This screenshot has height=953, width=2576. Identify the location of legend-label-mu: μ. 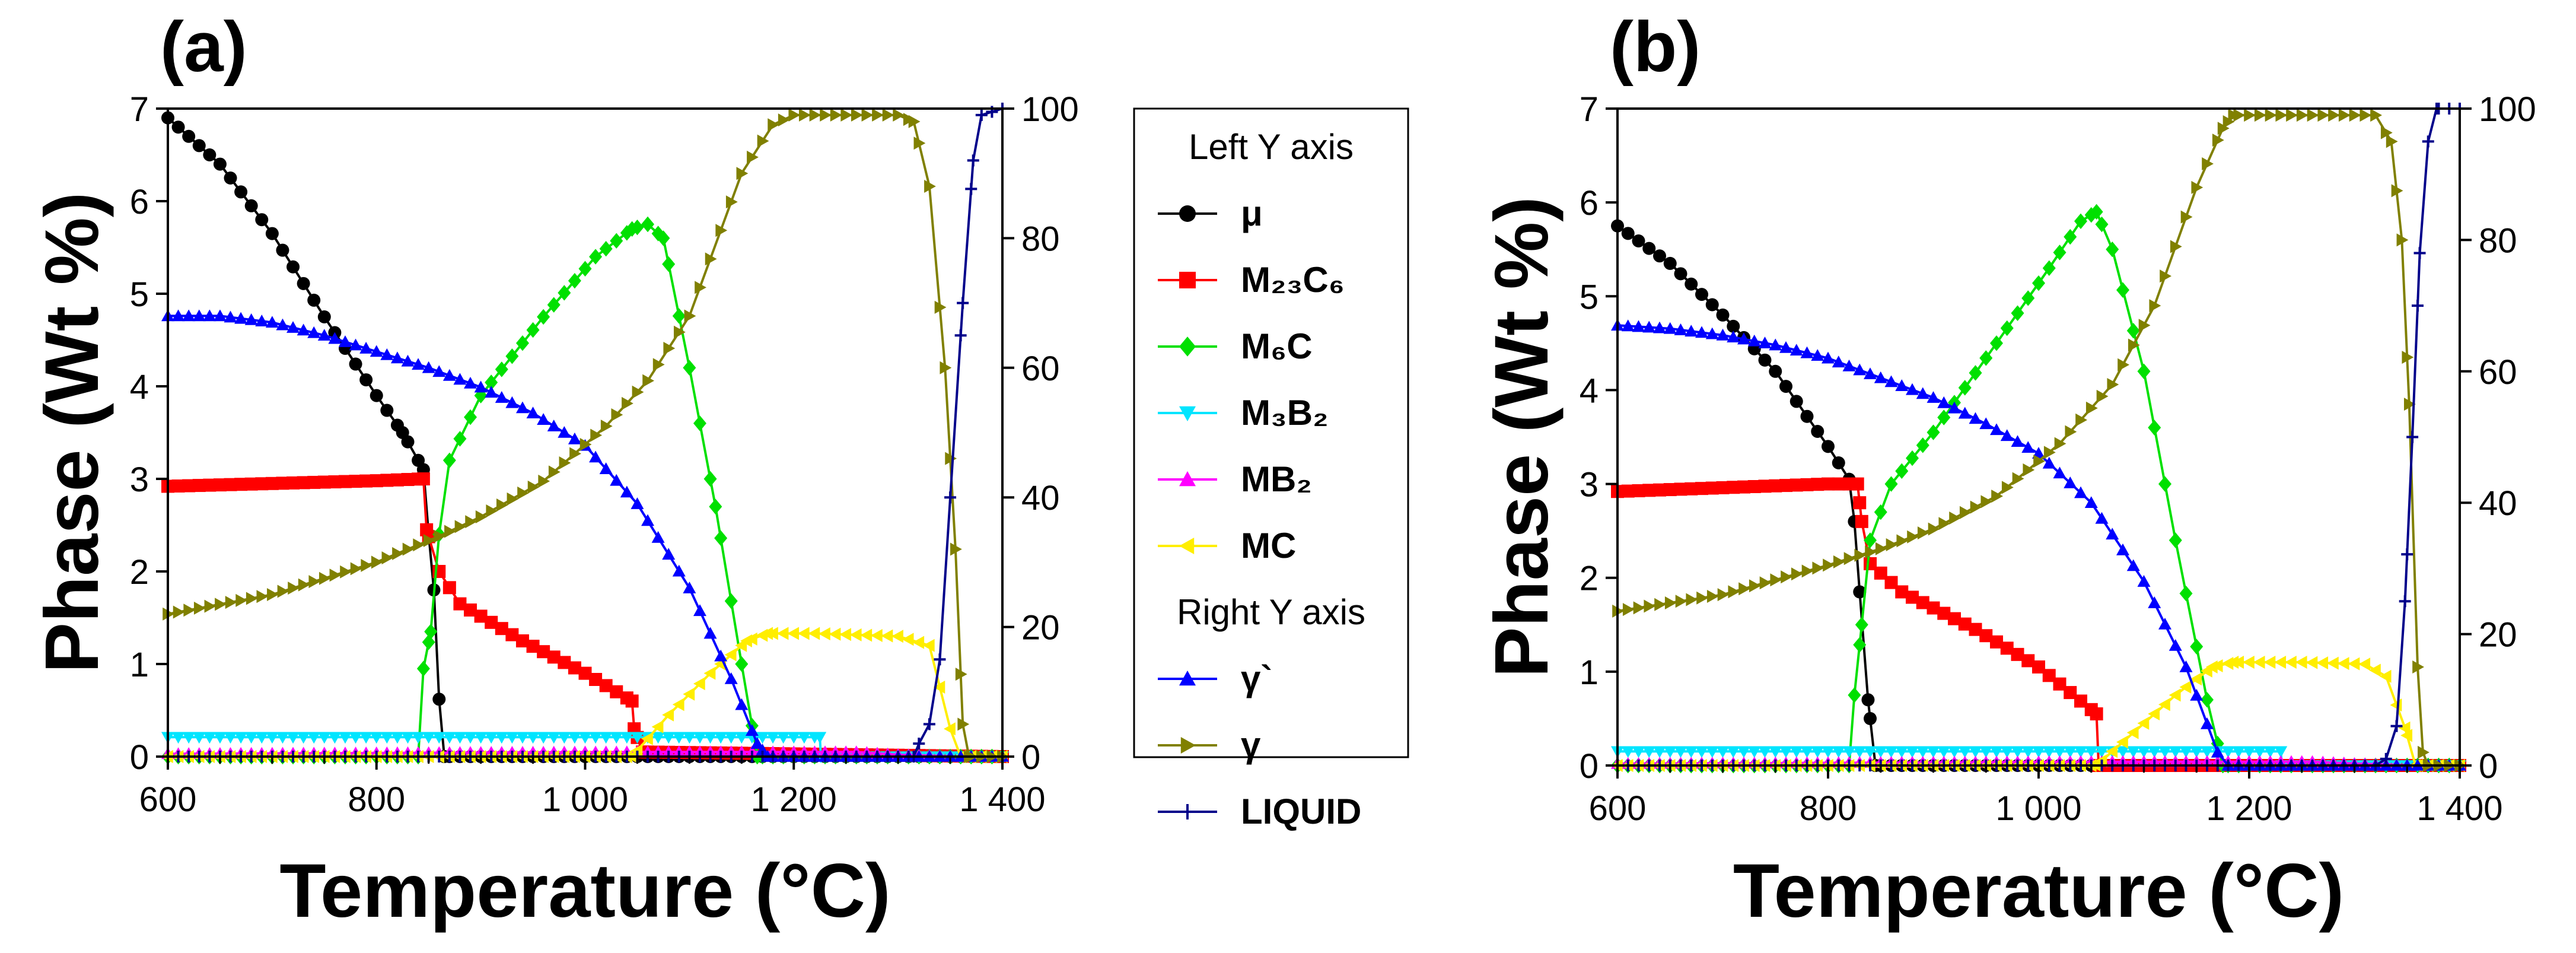
(1252, 213).